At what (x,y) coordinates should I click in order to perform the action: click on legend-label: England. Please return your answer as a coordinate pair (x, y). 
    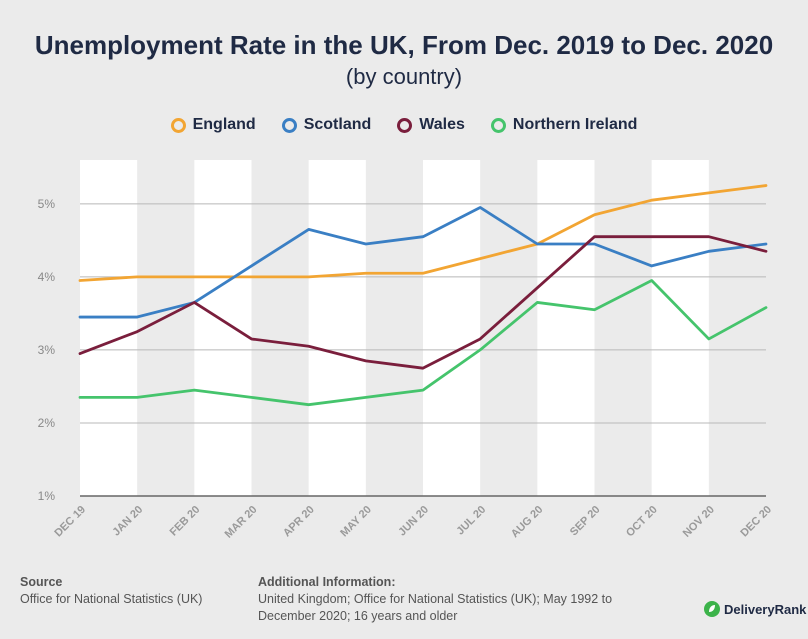
    Looking at the image, I should click on (224, 124).